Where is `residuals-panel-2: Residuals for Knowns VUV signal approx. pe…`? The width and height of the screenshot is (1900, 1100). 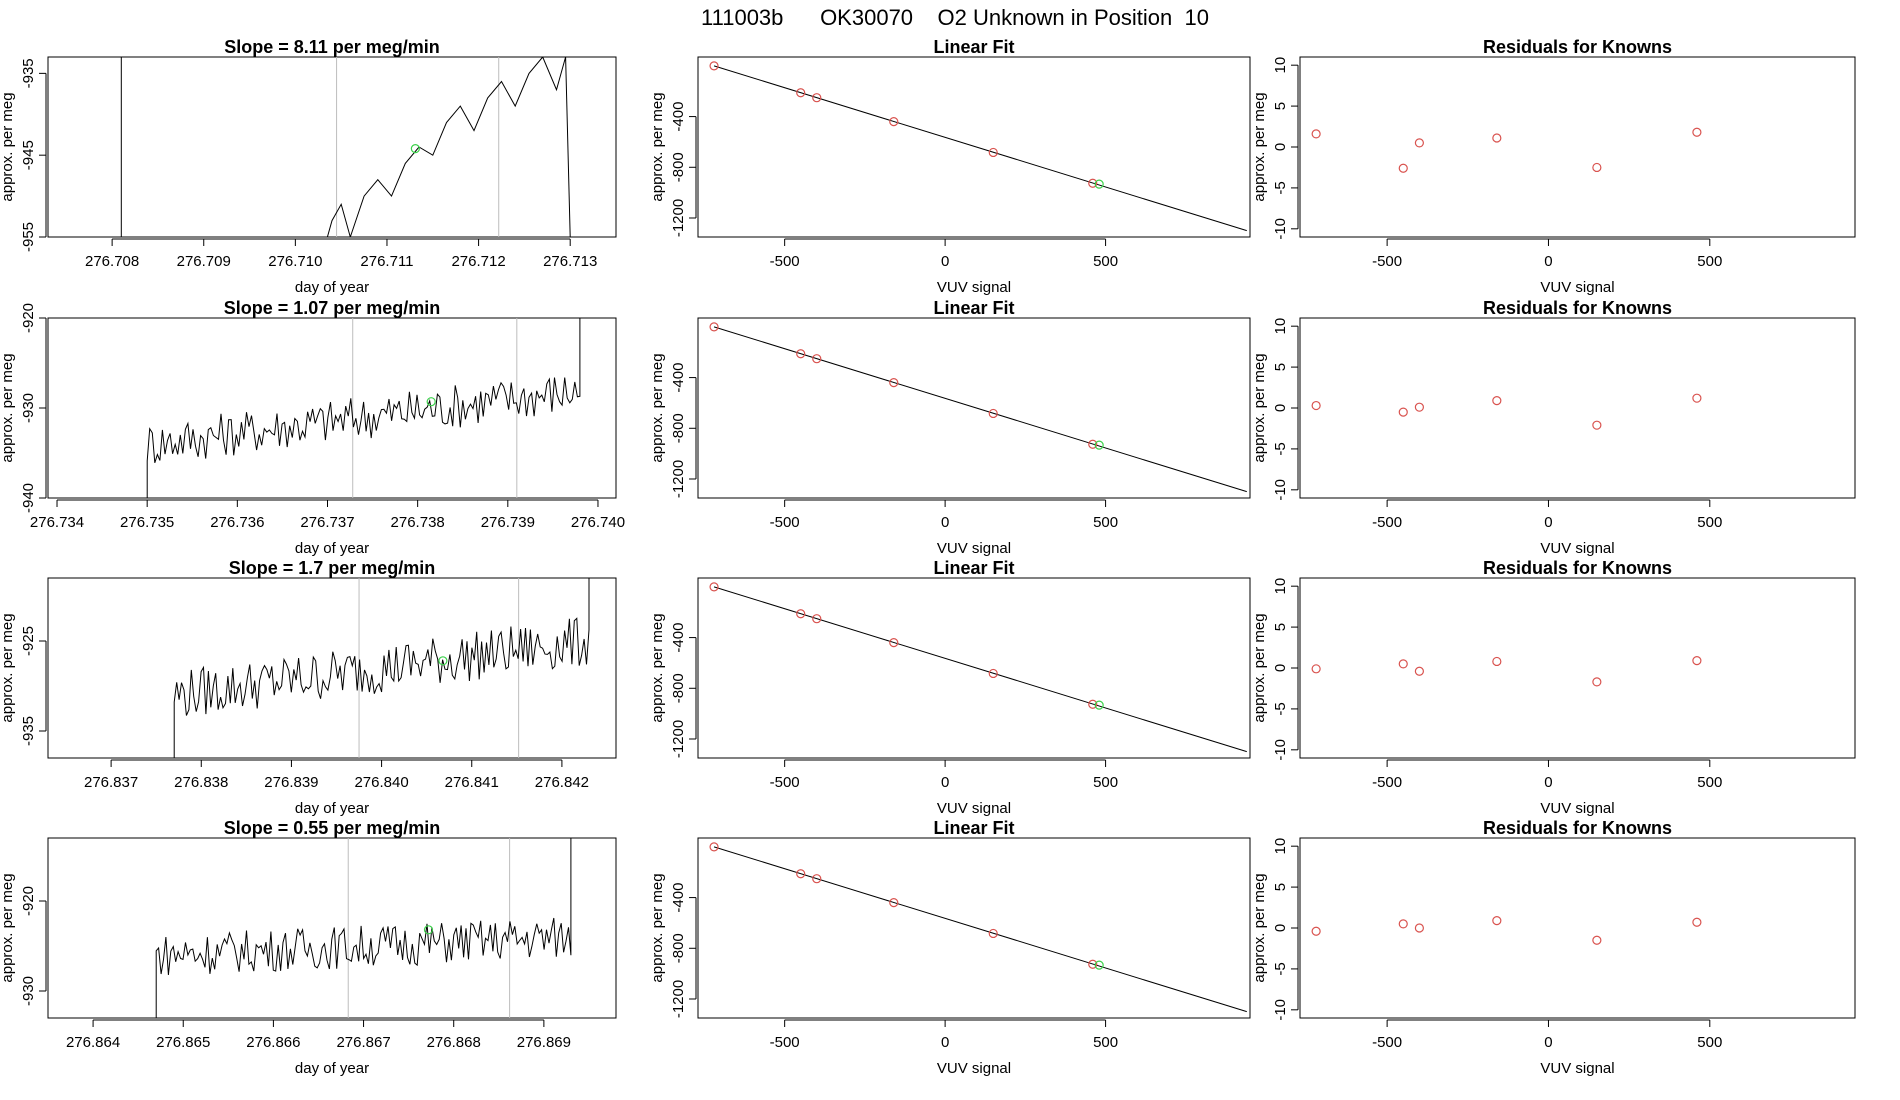
residuals-panel-2: Residuals for Knowns VUV signal approx. pe… is located at coordinates (1553, 427).